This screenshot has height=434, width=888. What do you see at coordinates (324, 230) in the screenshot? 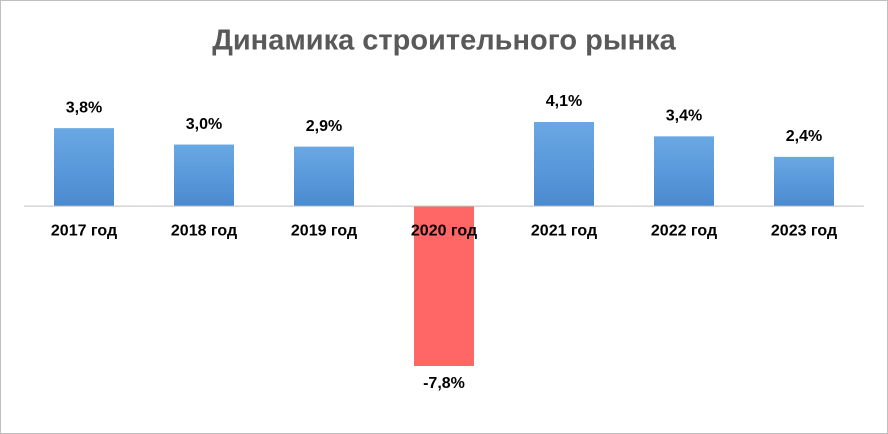
I see `x-tick-label: 2019 год` at bounding box center [324, 230].